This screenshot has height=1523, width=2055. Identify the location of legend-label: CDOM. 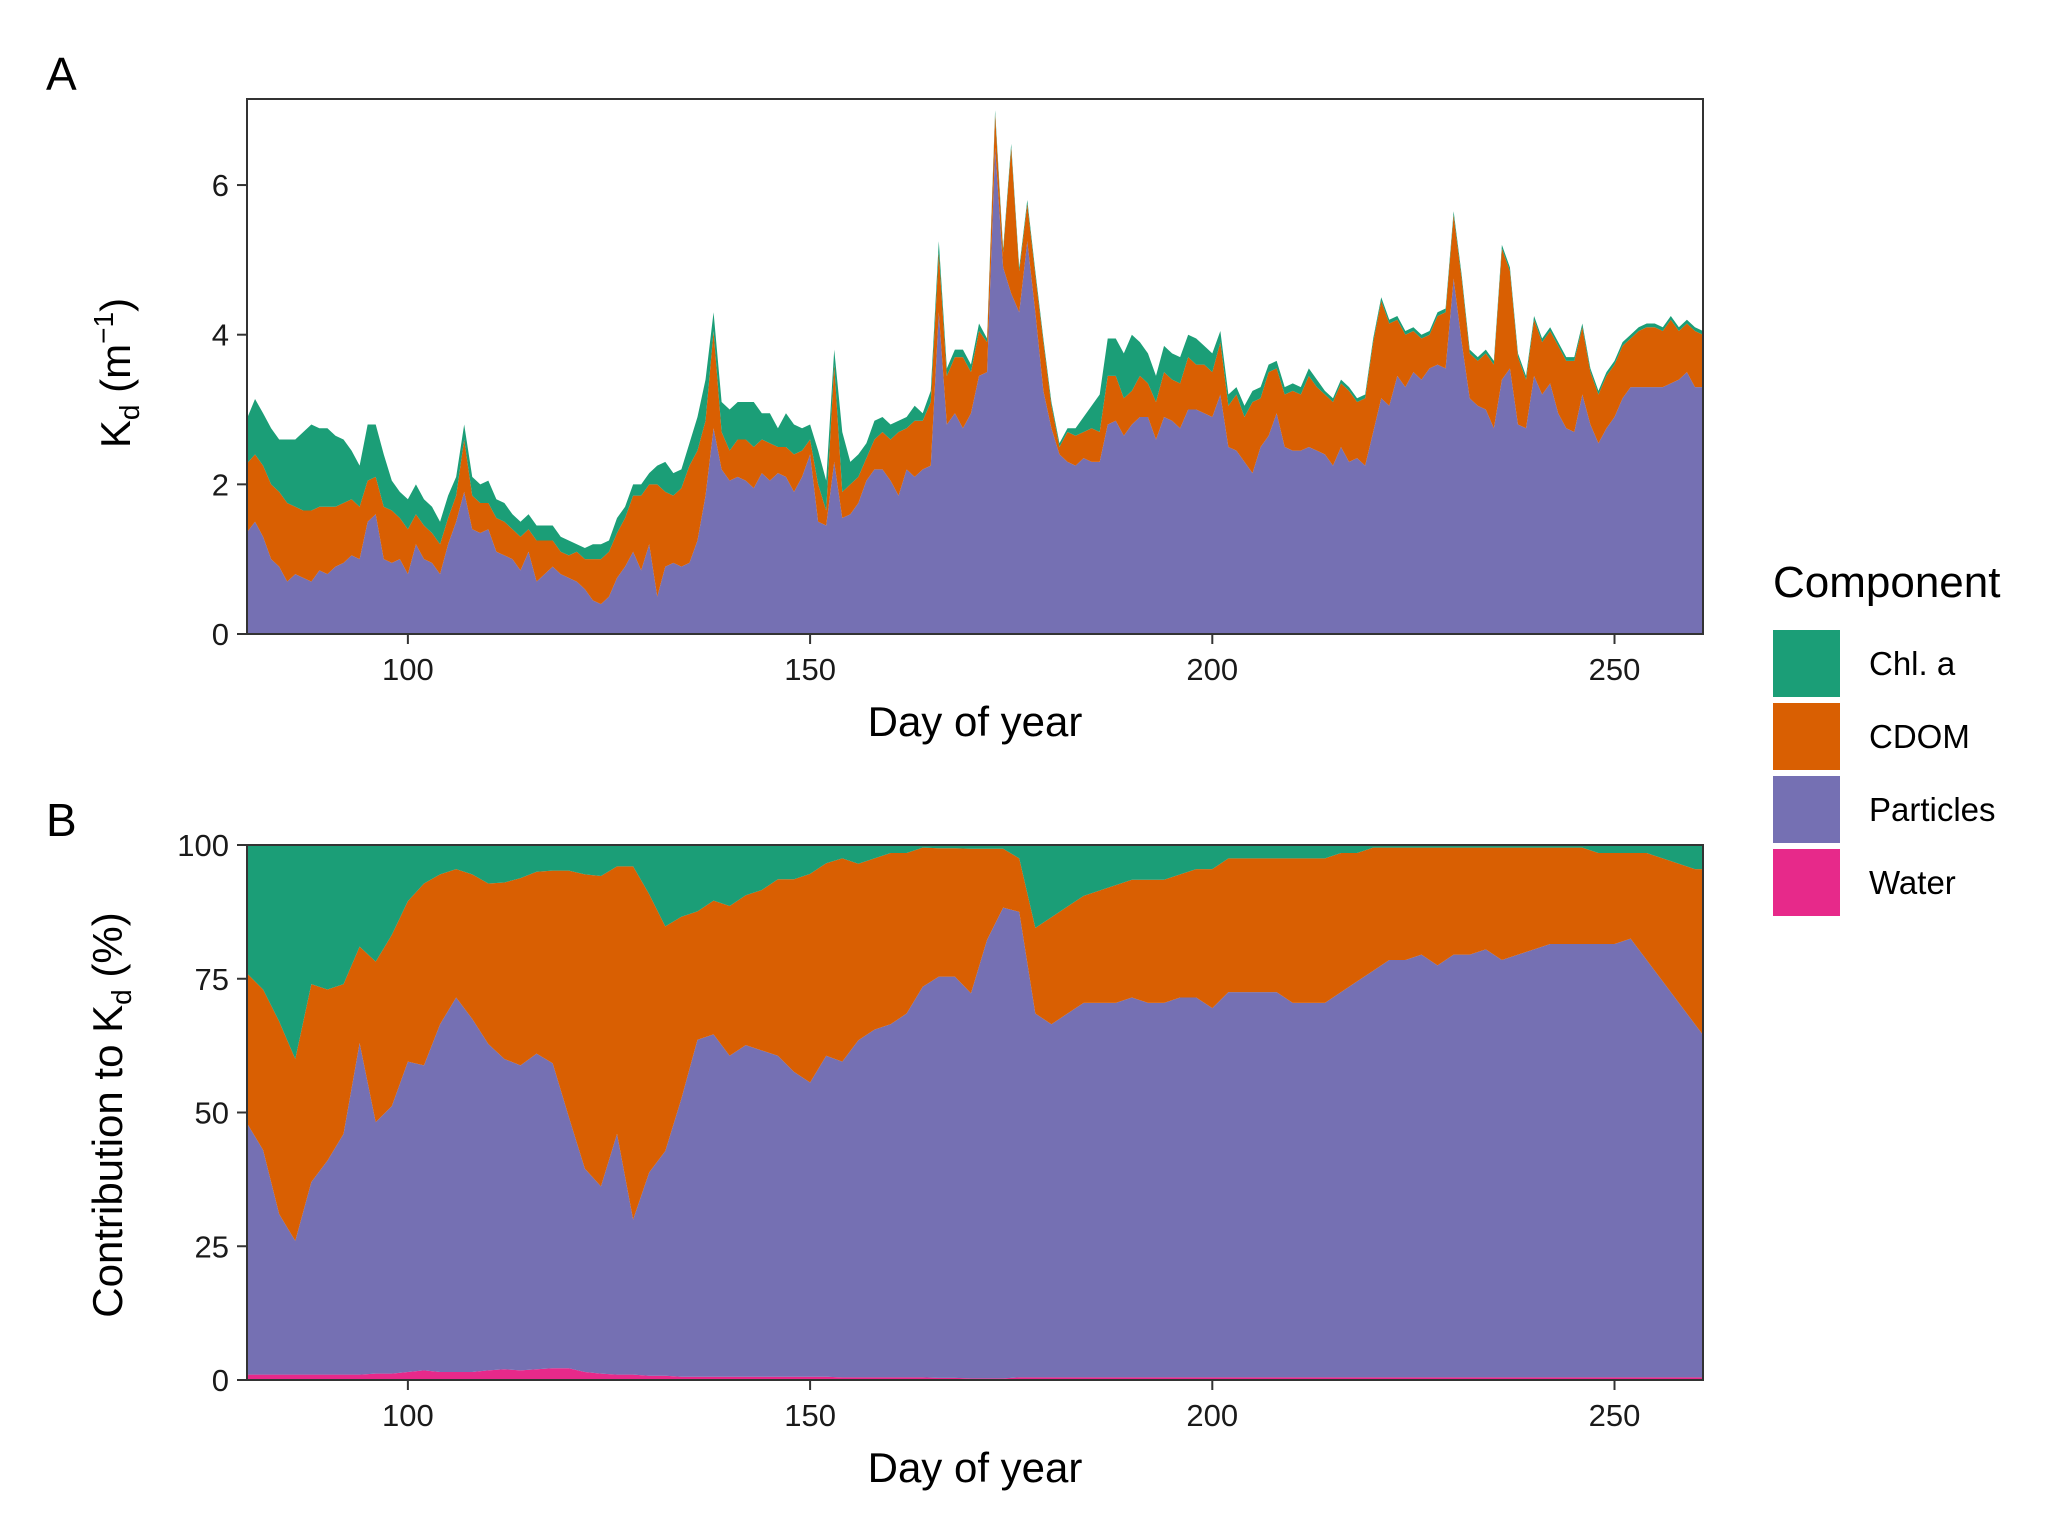
(1919, 736).